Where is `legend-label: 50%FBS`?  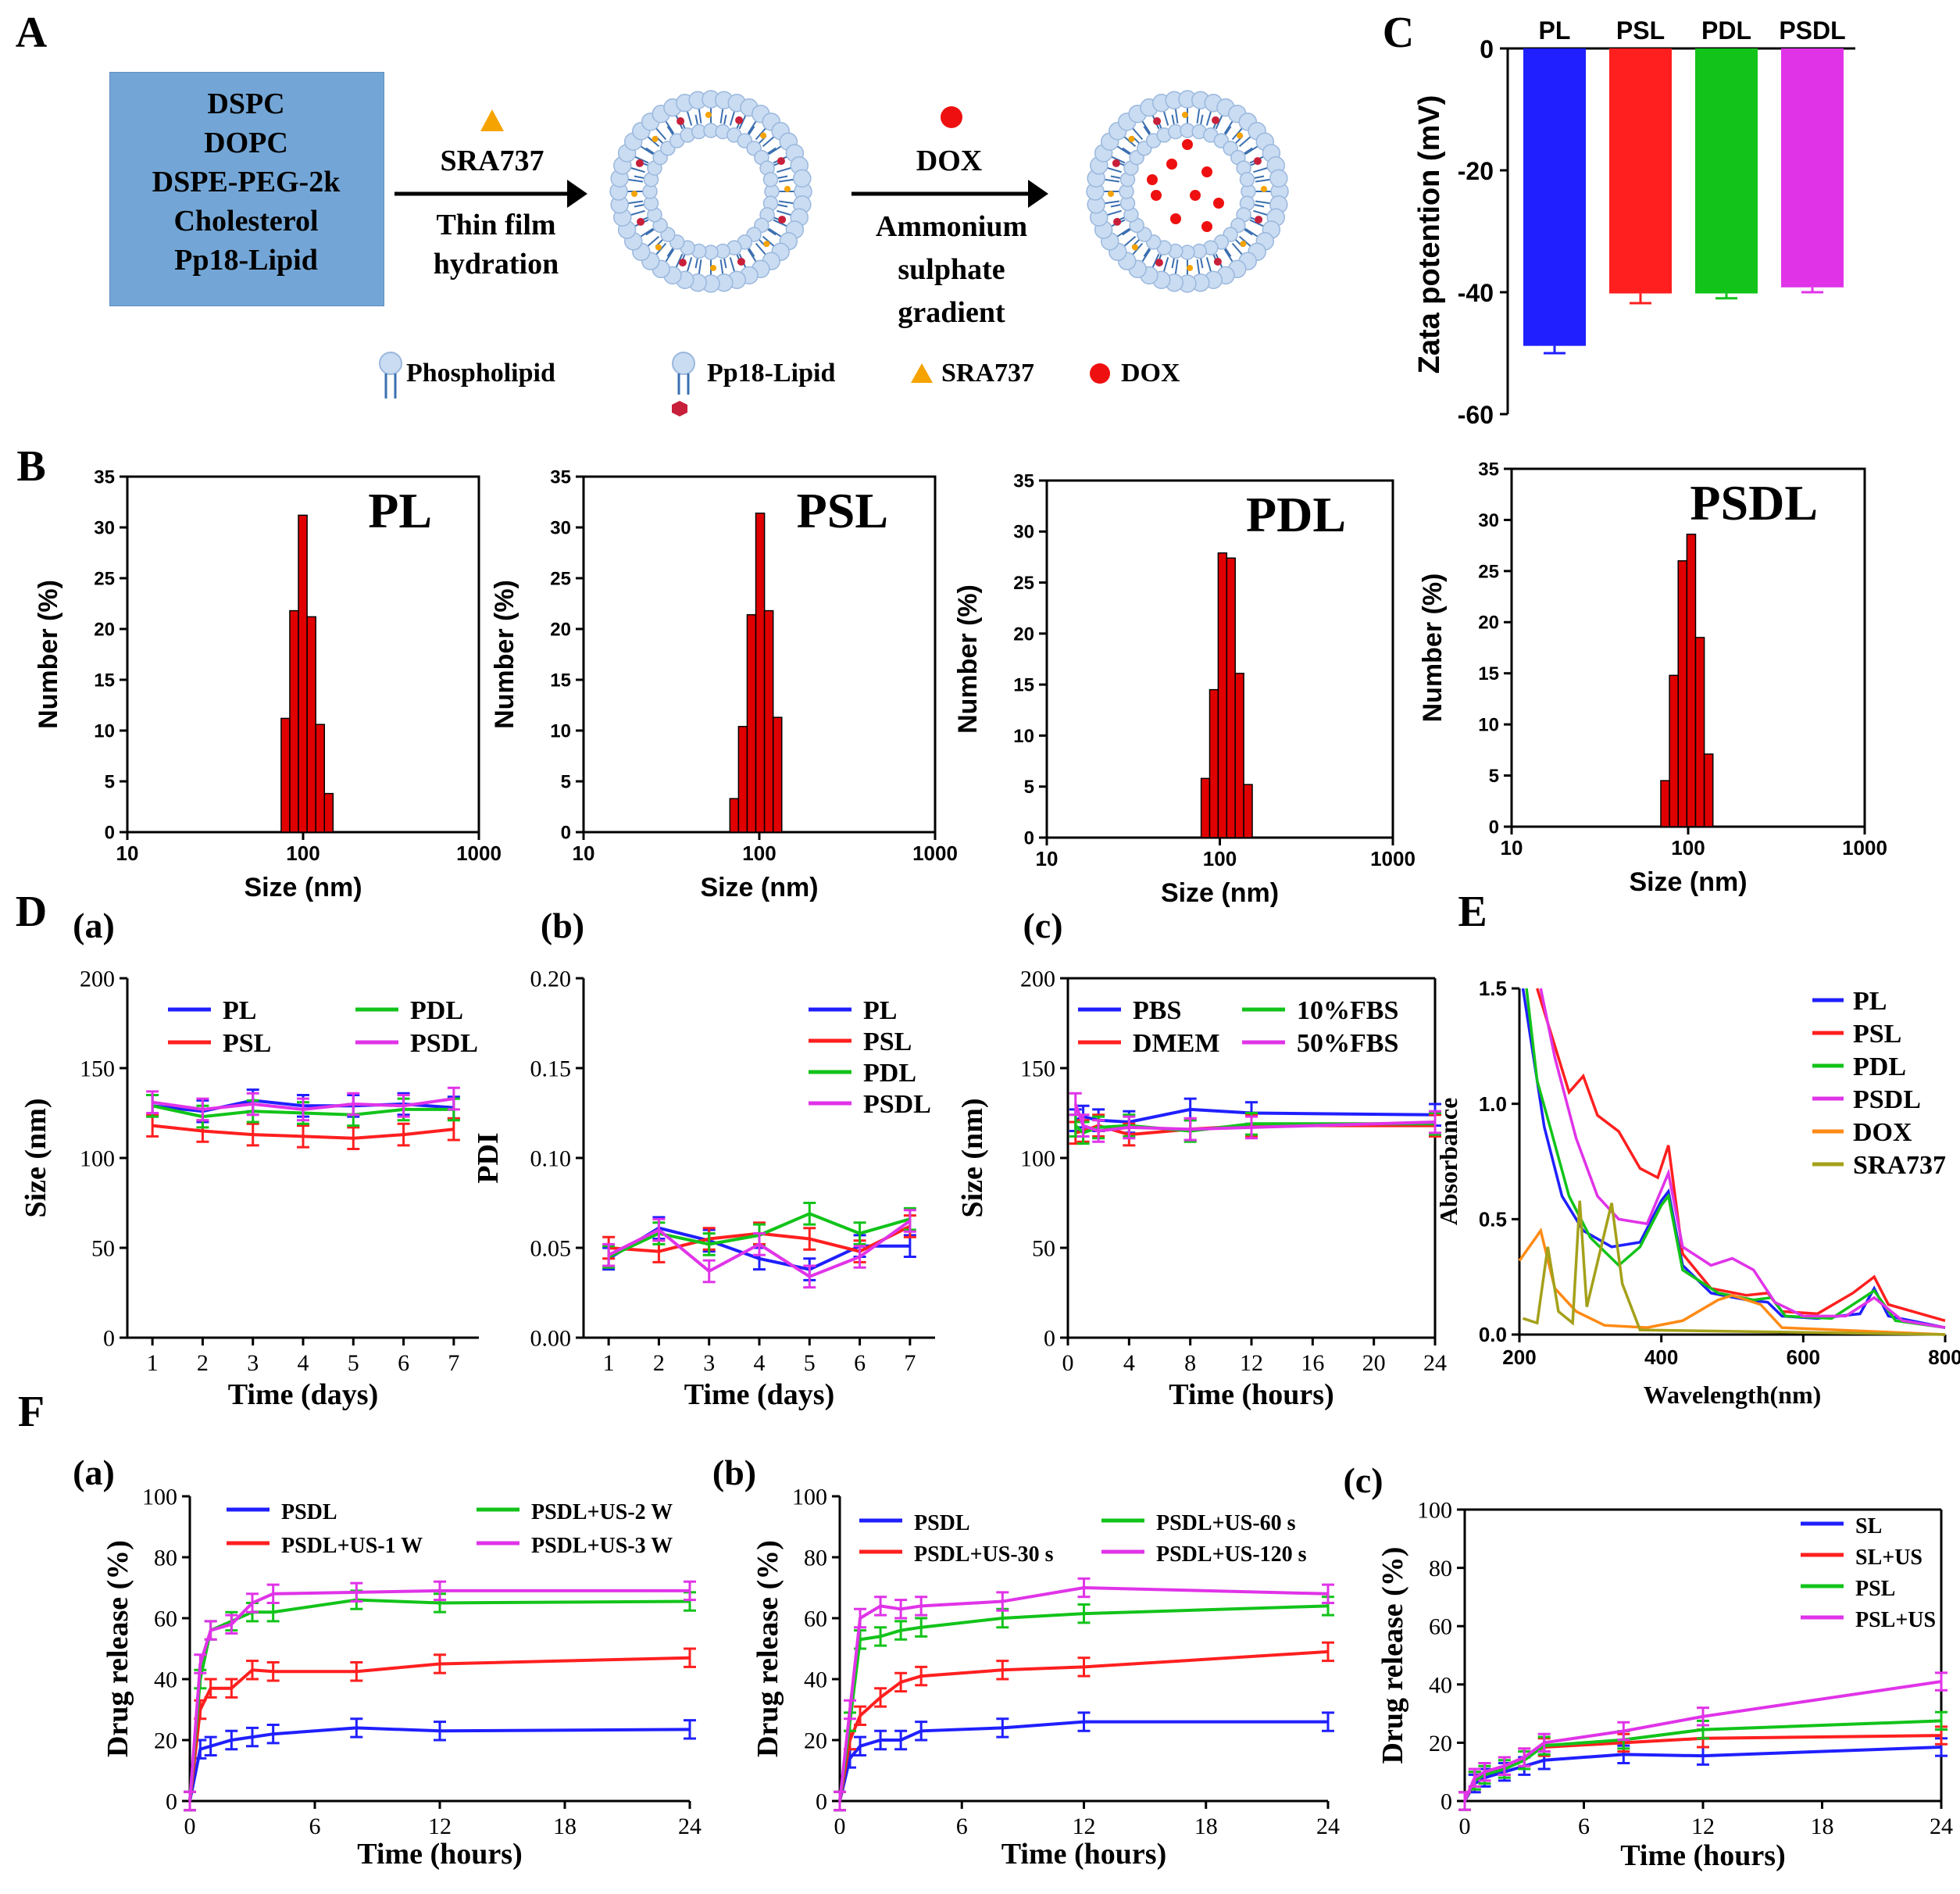
legend-label: 50%FBS is located at coordinates (1347, 1043).